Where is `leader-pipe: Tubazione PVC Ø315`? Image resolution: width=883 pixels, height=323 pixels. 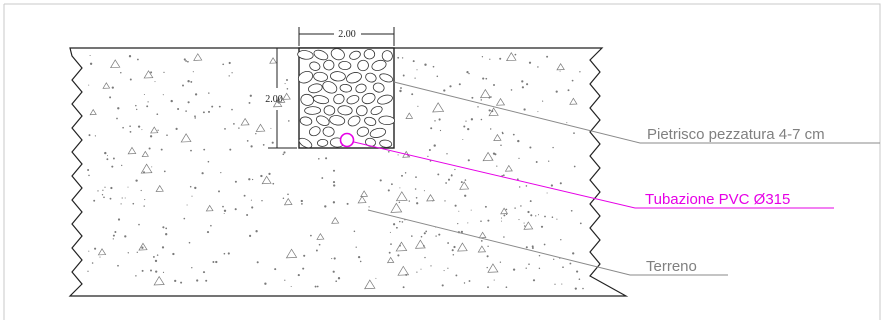 leader-pipe: Tubazione PVC Ø315 is located at coordinates (593, 175).